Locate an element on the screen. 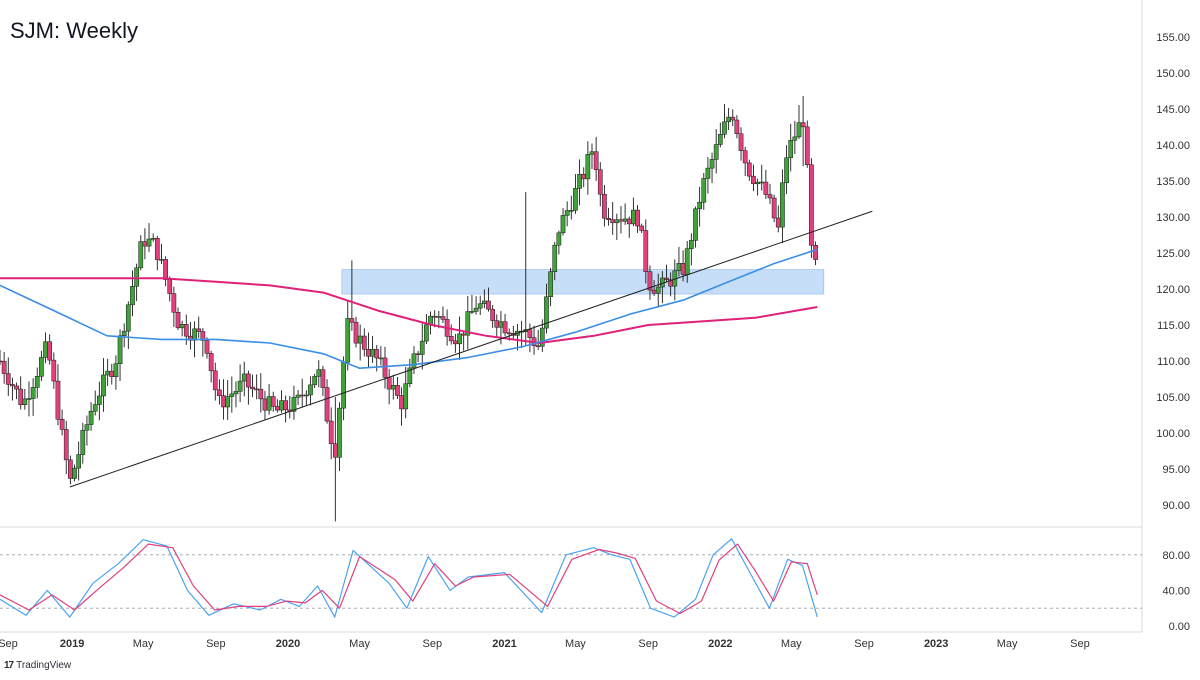  tradingview-brand: 17 TradingView is located at coordinates (37, 665).